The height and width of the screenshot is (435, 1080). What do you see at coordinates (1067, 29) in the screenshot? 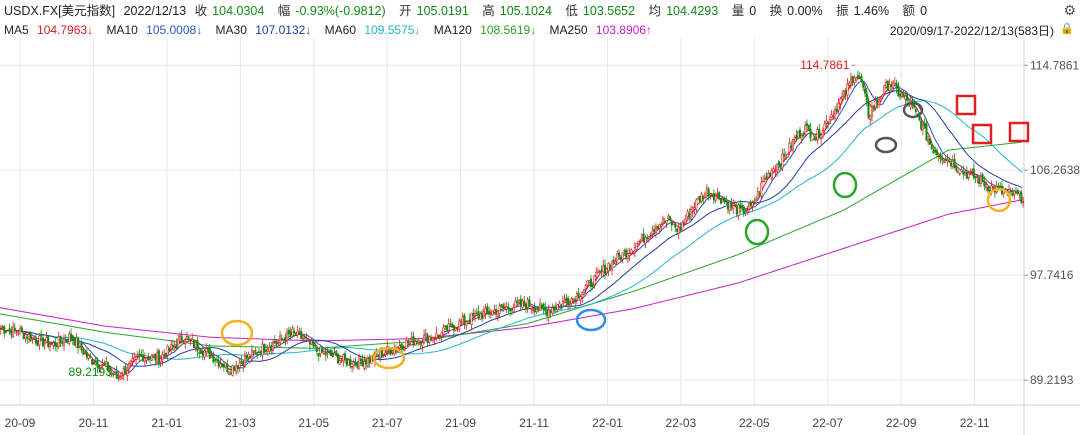
I see `lock-icon: 🔒` at bounding box center [1067, 29].